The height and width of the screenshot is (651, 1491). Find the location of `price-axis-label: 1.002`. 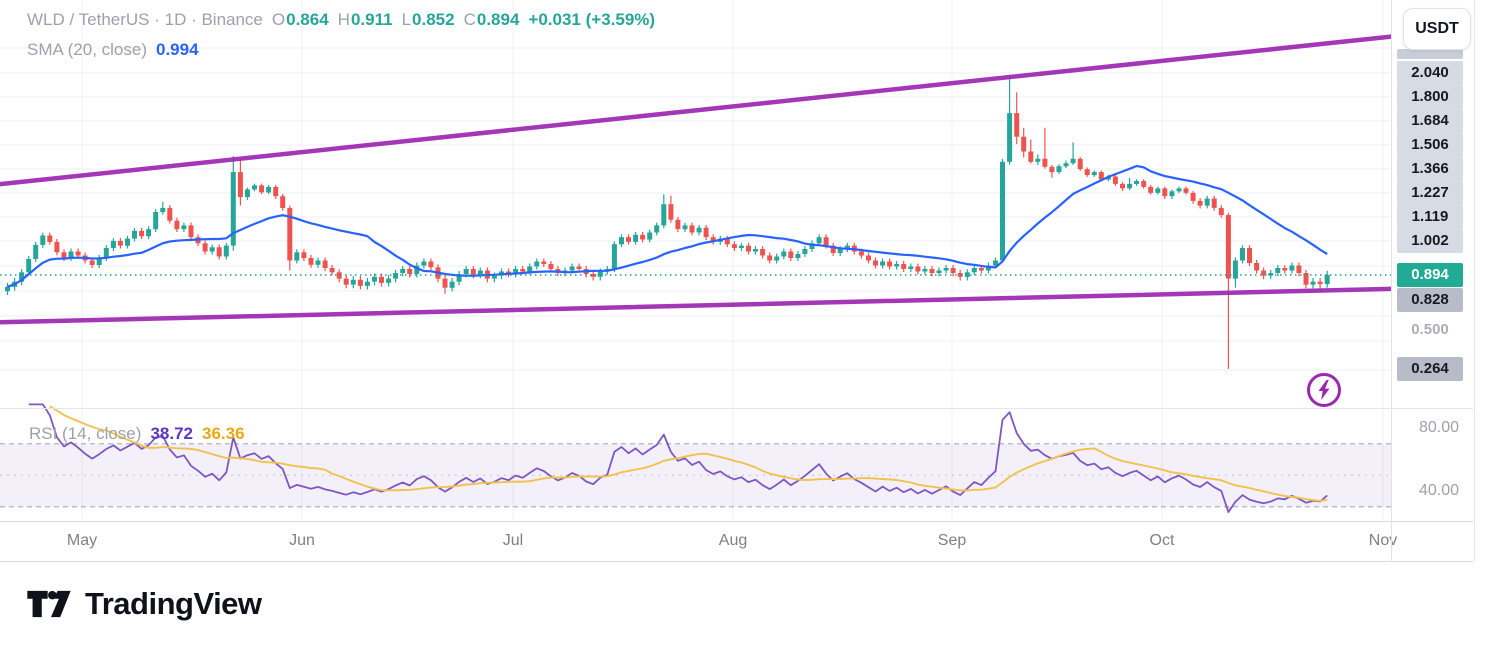

price-axis-label: 1.002 is located at coordinates (1430, 241).